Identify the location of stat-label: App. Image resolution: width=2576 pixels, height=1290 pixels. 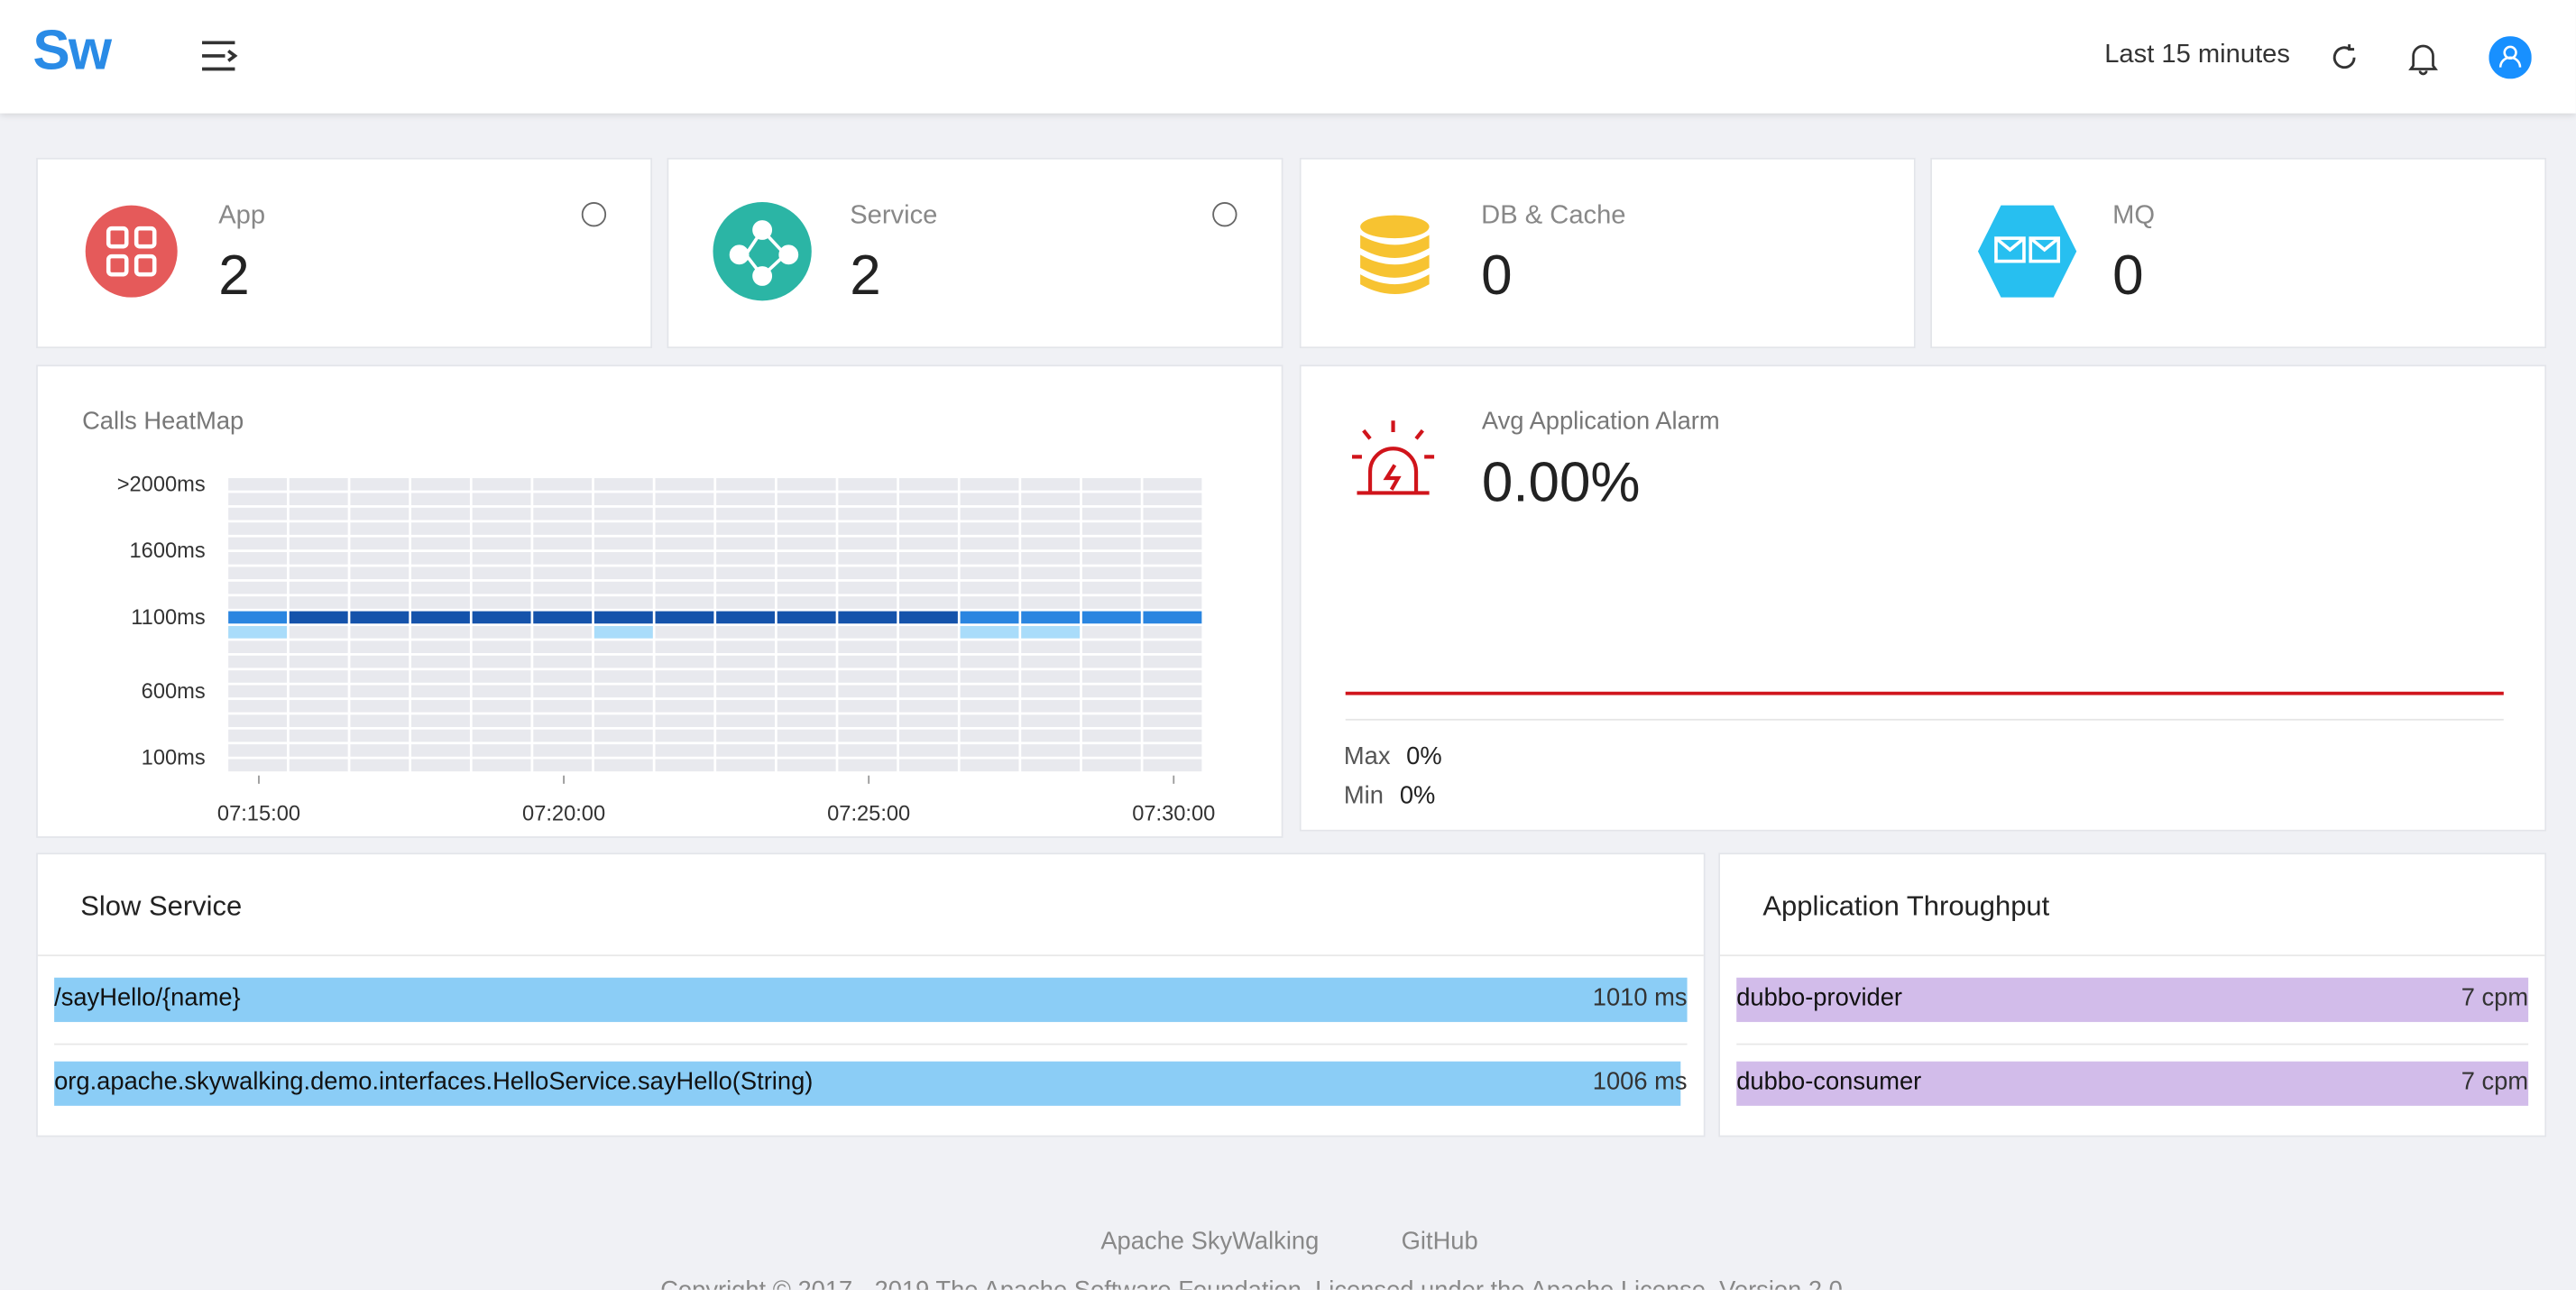
(241, 217).